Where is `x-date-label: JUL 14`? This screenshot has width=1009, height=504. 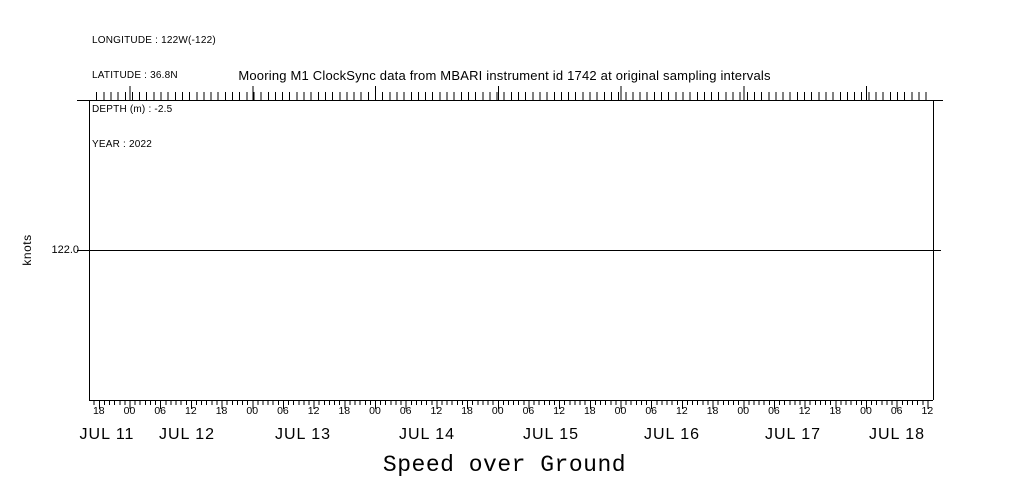
x-date-label: JUL 14 is located at coordinates (427, 434).